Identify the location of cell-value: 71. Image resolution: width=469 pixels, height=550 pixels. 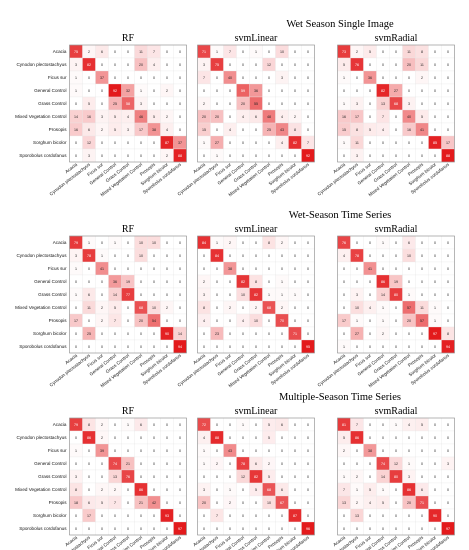
(422, 503).